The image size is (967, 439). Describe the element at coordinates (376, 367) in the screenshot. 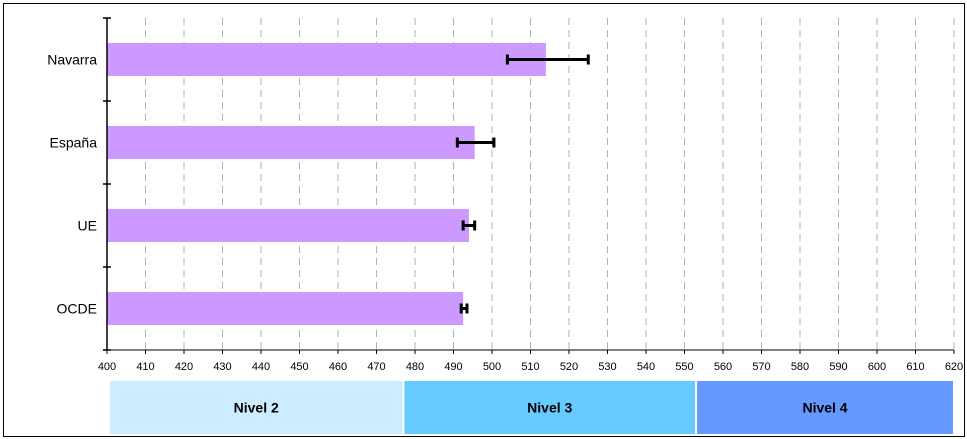

I see `x-tick-label-470: 470` at that location.